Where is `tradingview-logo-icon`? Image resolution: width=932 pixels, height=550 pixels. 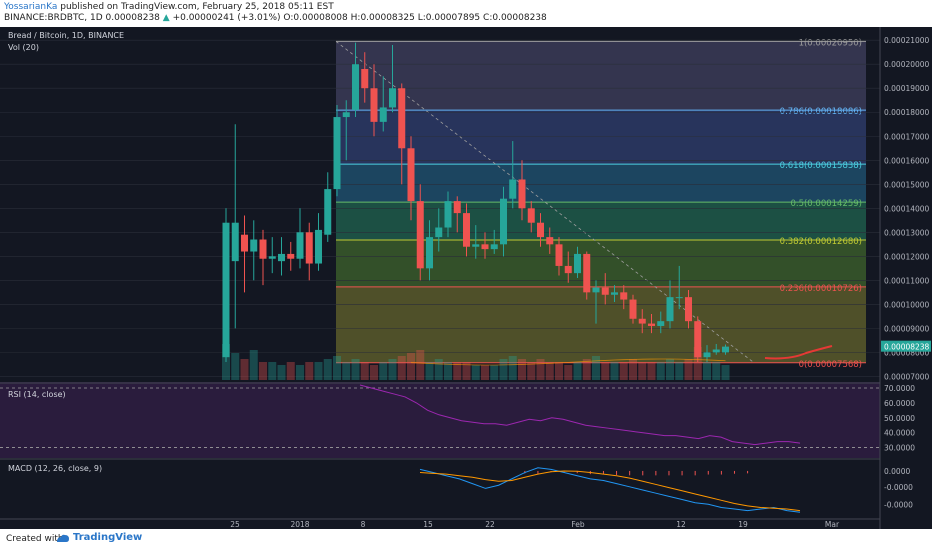 tradingview-logo-icon is located at coordinates (63, 538).